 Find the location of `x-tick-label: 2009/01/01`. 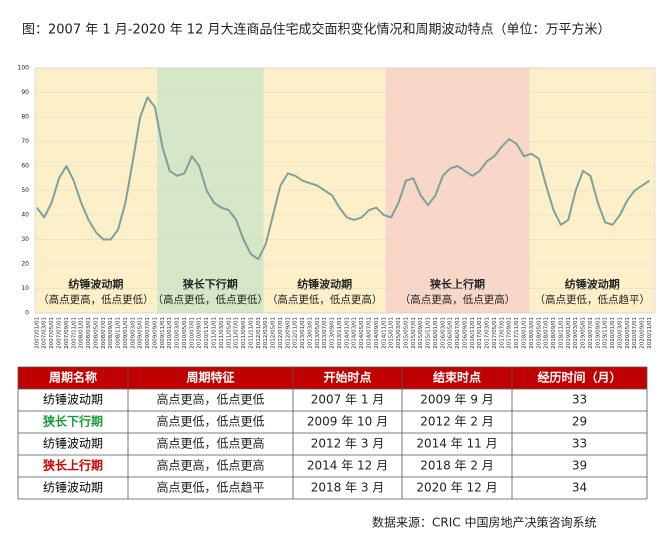

x-tick-label: 2009/01/01 is located at coordinates (126, 333).